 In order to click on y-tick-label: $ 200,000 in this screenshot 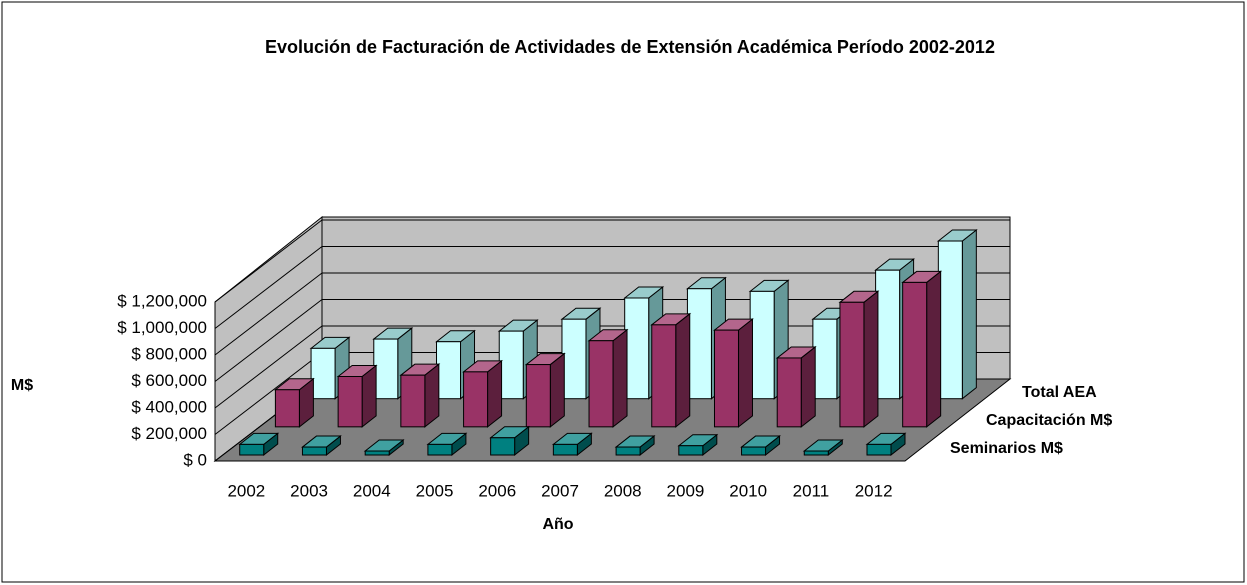, I will do `click(169, 433)`.